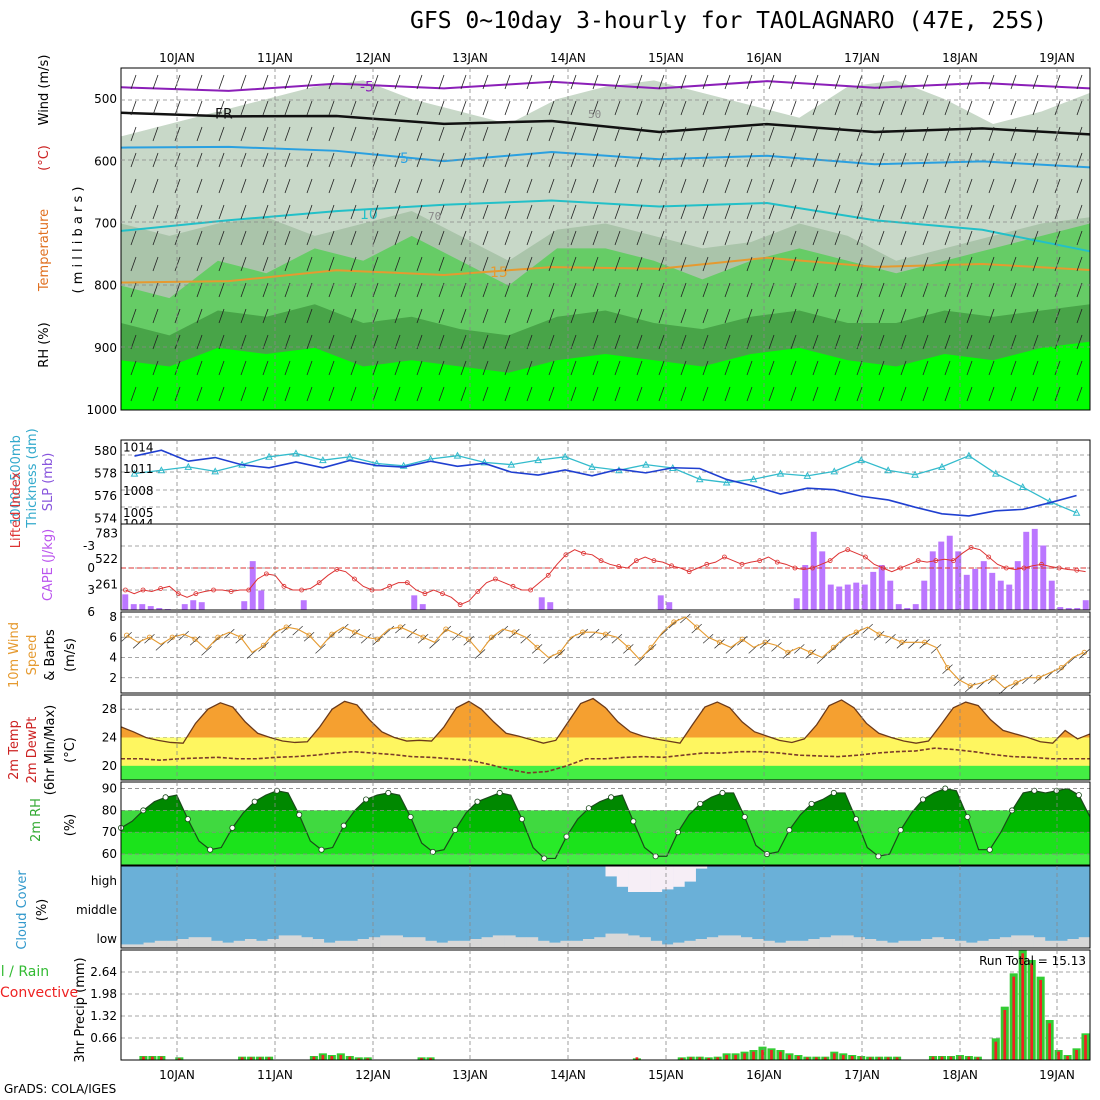 This screenshot has height=1100, width=1100. Describe the element at coordinates (105, 161) in the screenshot. I see `profile-y-tick-1: 600` at that location.